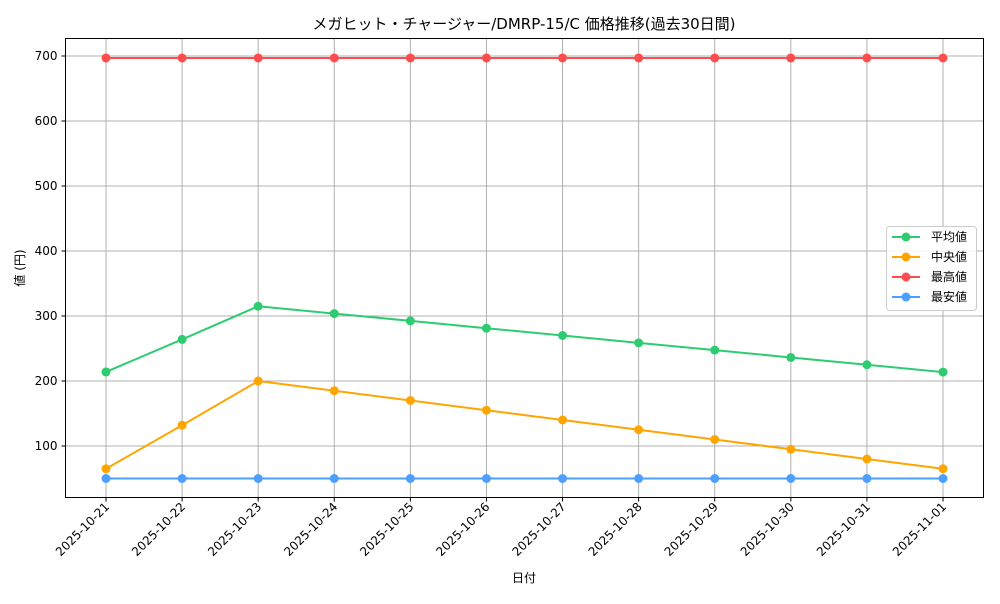 This screenshot has height=604, width=1000. I want to click on x-tick-label: 2025-10-22, so click(158, 529).